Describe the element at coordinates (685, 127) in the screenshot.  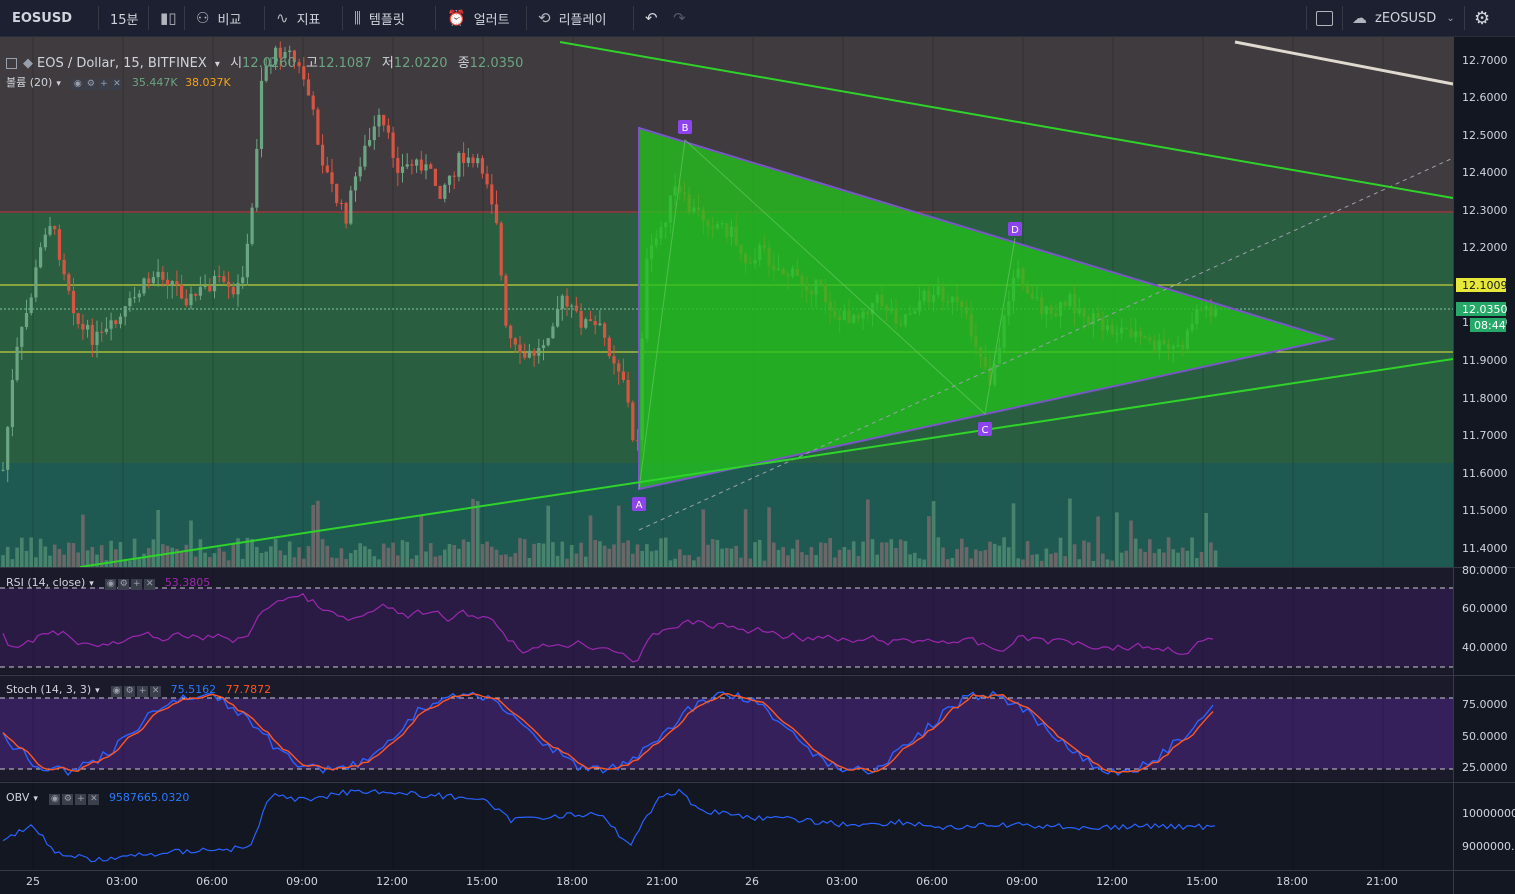
I see `point-label-b: B` at that location.